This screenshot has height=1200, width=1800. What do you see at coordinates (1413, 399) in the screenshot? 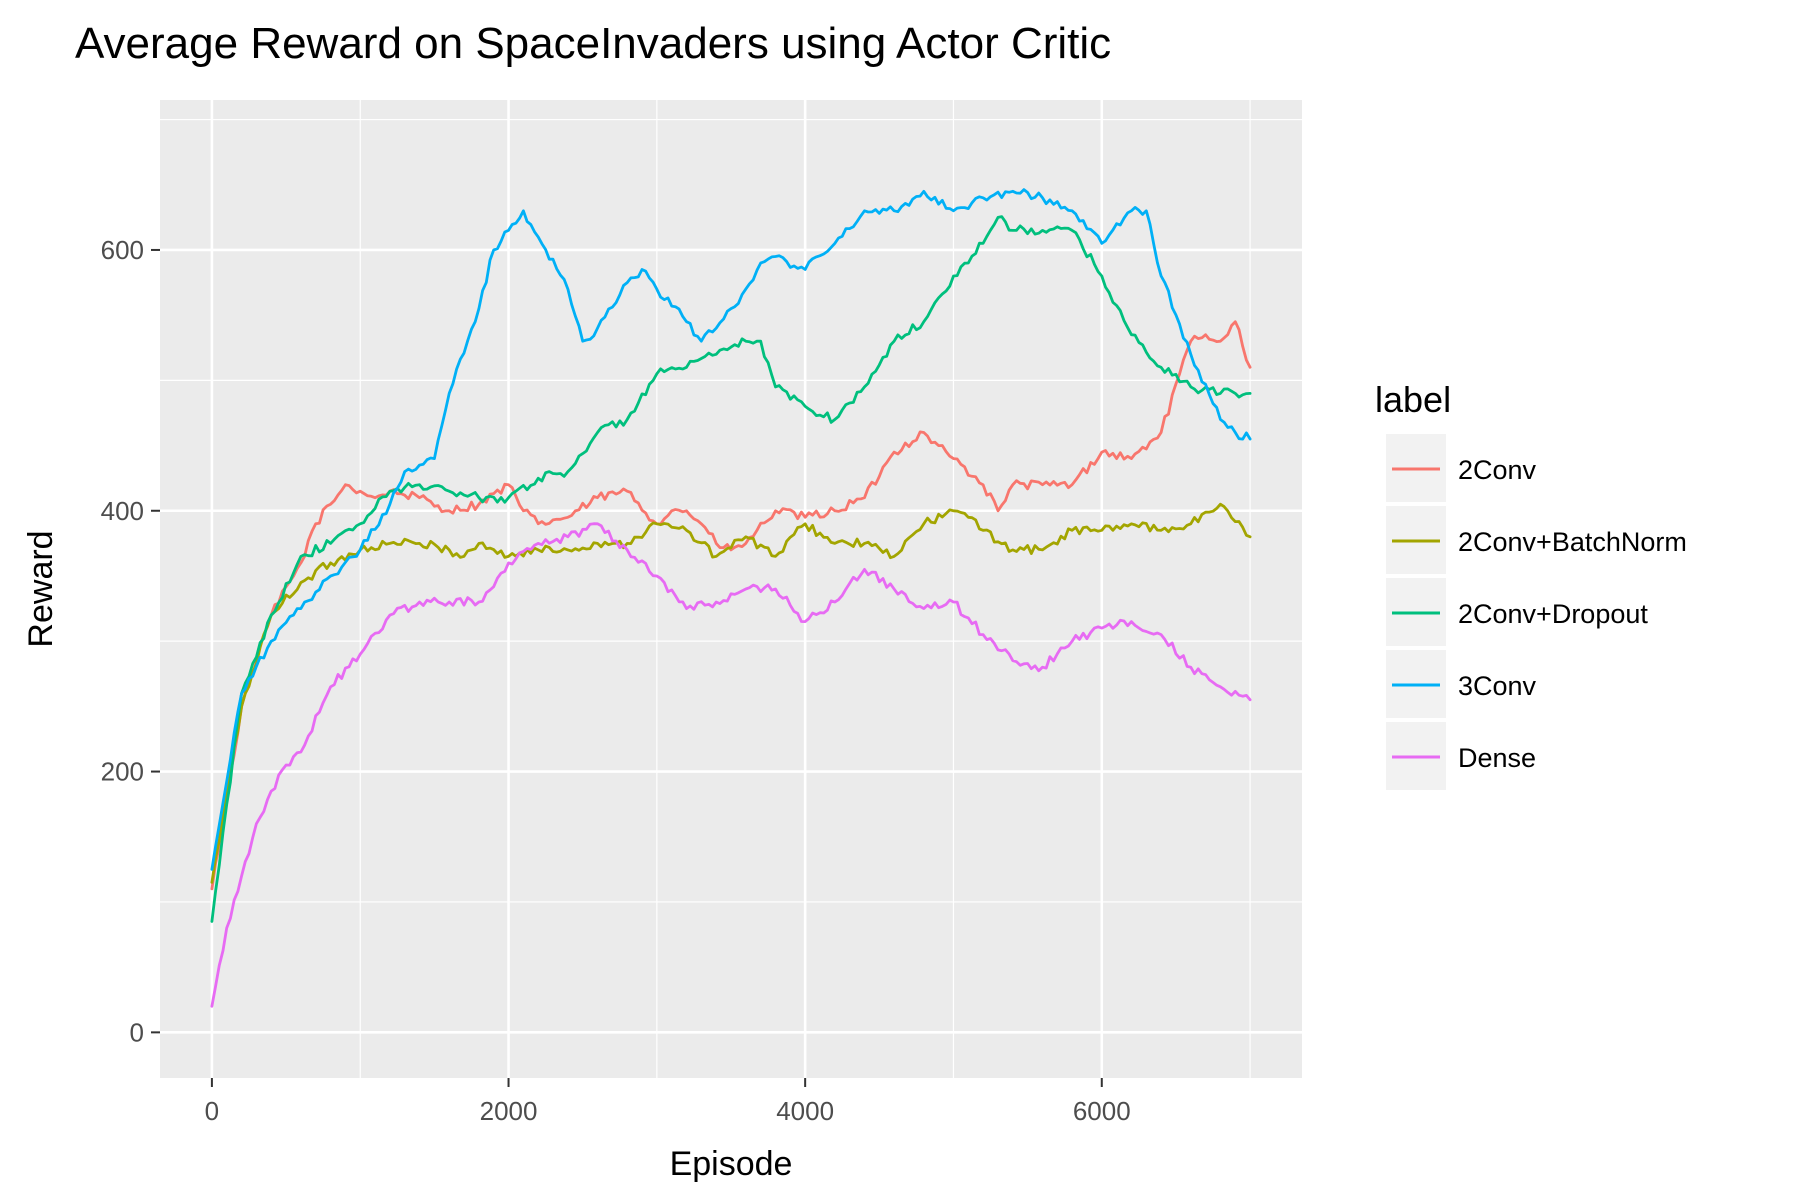
I see `legend-title: label` at bounding box center [1413, 399].